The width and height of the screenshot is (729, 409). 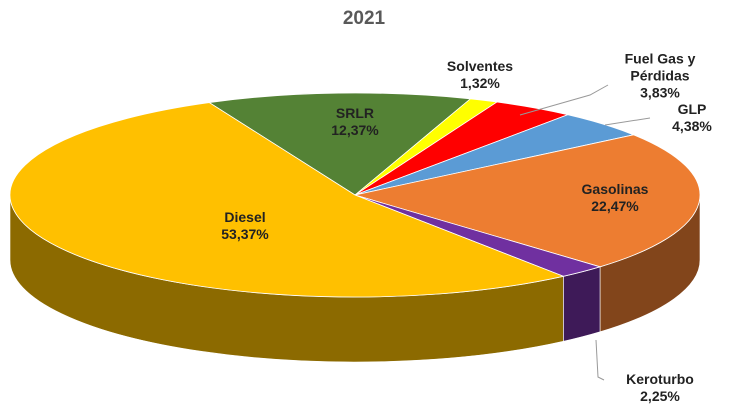 I want to click on pie-slice, so click(x=340, y=144).